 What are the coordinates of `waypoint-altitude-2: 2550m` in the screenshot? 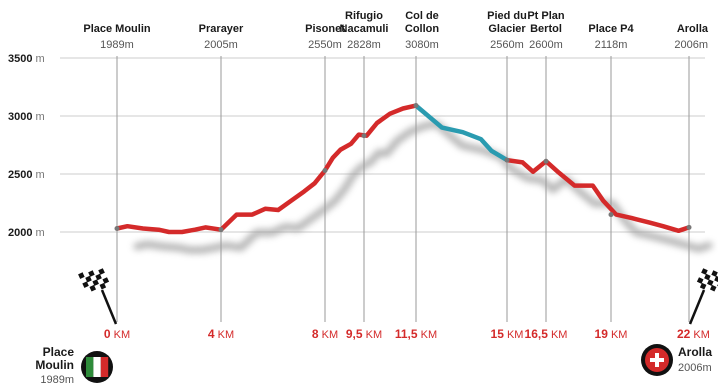 It's located at (325, 45).